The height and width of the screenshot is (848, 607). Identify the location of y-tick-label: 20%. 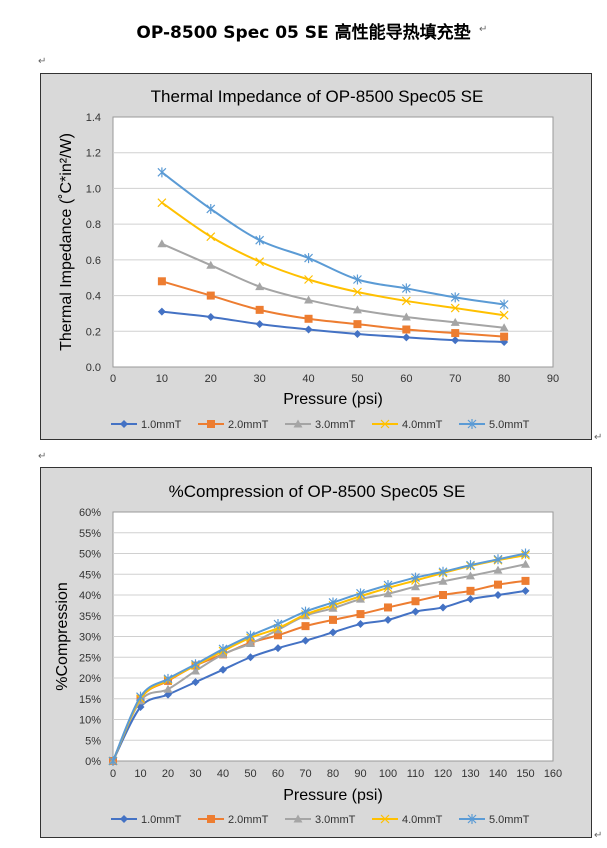
(90, 679).